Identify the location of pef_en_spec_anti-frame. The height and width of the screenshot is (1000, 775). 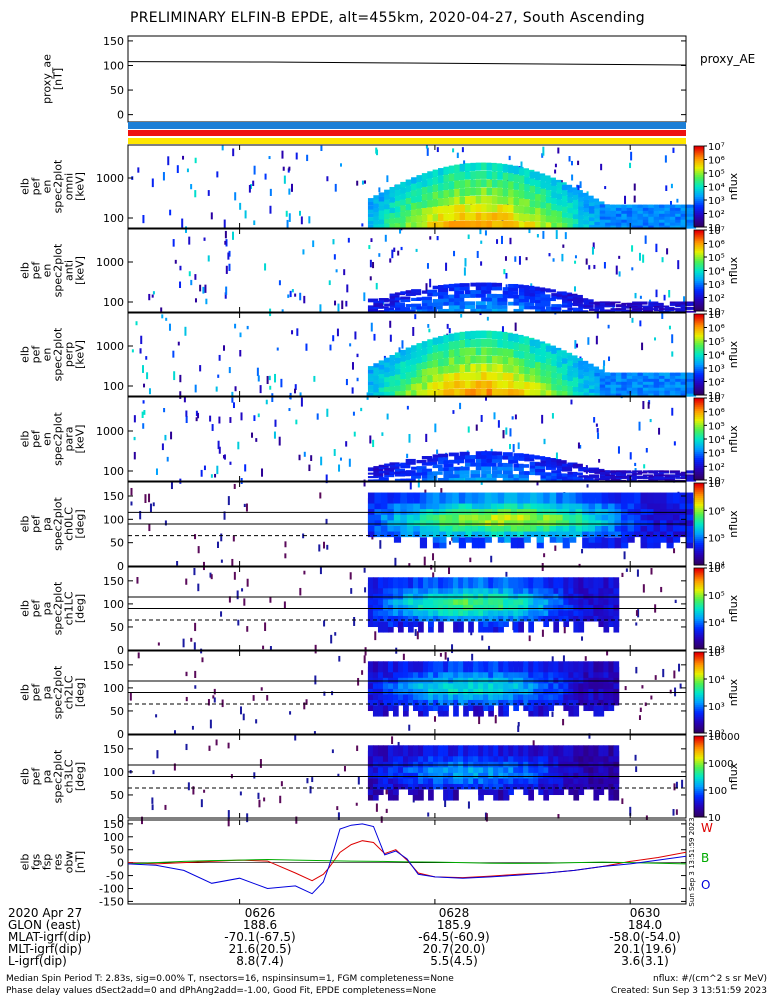
(407, 270).